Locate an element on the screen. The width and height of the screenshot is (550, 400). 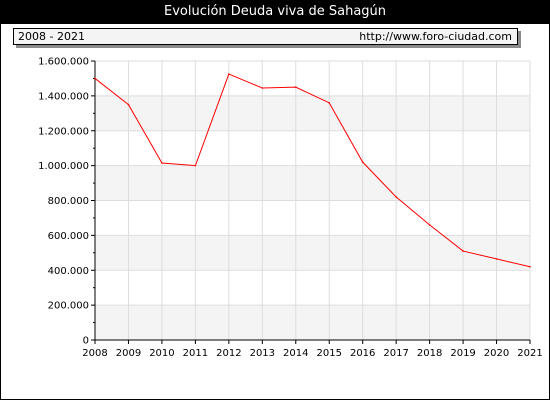
y-tick-label: 1.600.000 is located at coordinates (63, 62).